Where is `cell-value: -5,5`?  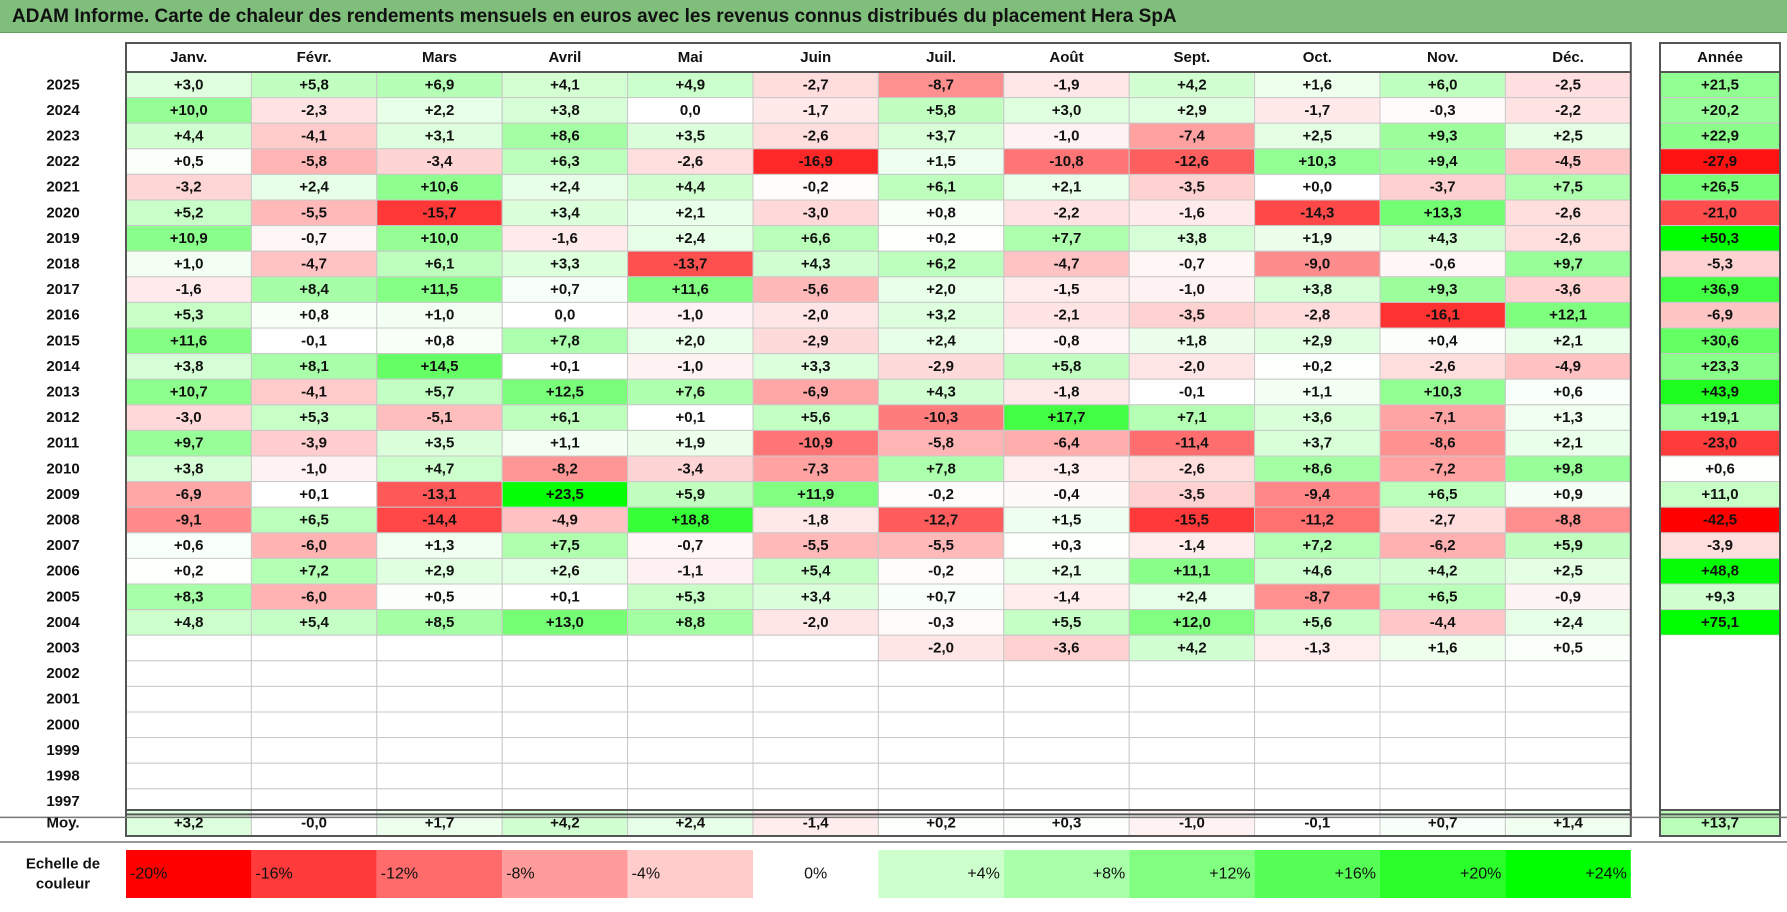
cell-value: -5,5 is located at coordinates (314, 212).